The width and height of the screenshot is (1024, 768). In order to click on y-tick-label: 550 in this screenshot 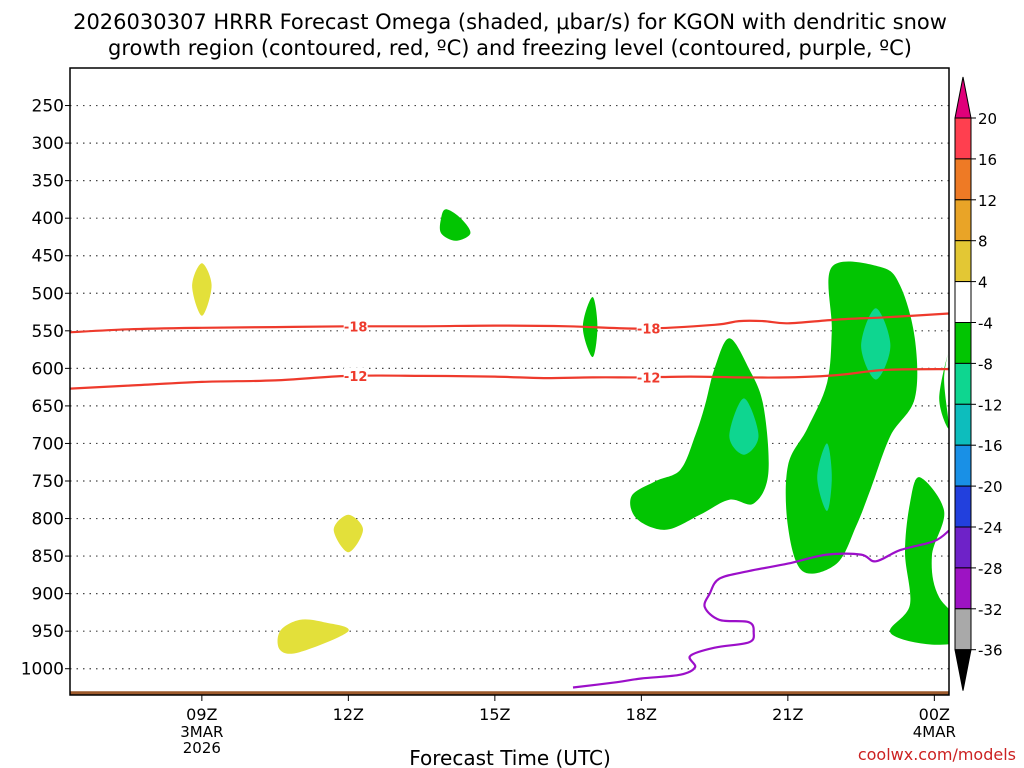, I will do `click(48, 332)`.